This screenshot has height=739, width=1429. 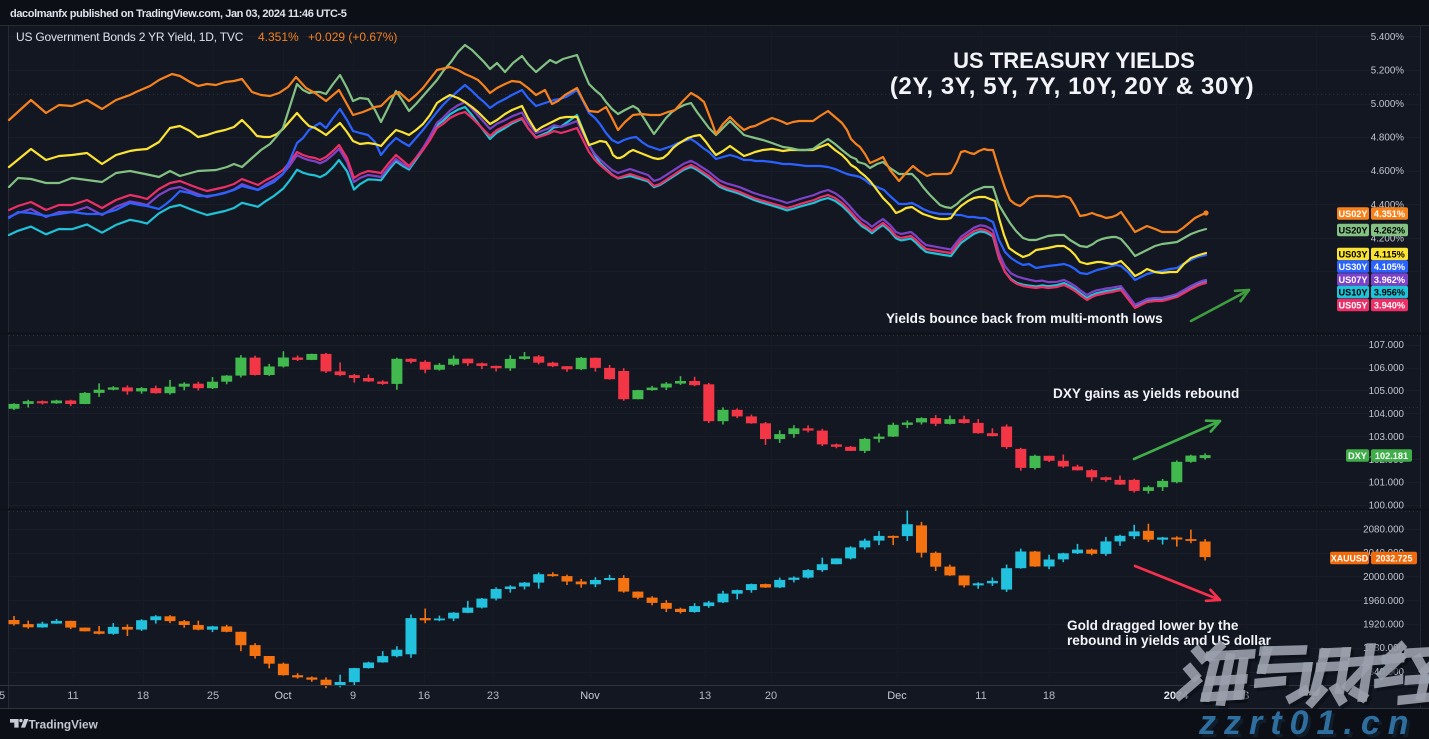 I want to click on svg-text: 9, so click(x=353, y=696).